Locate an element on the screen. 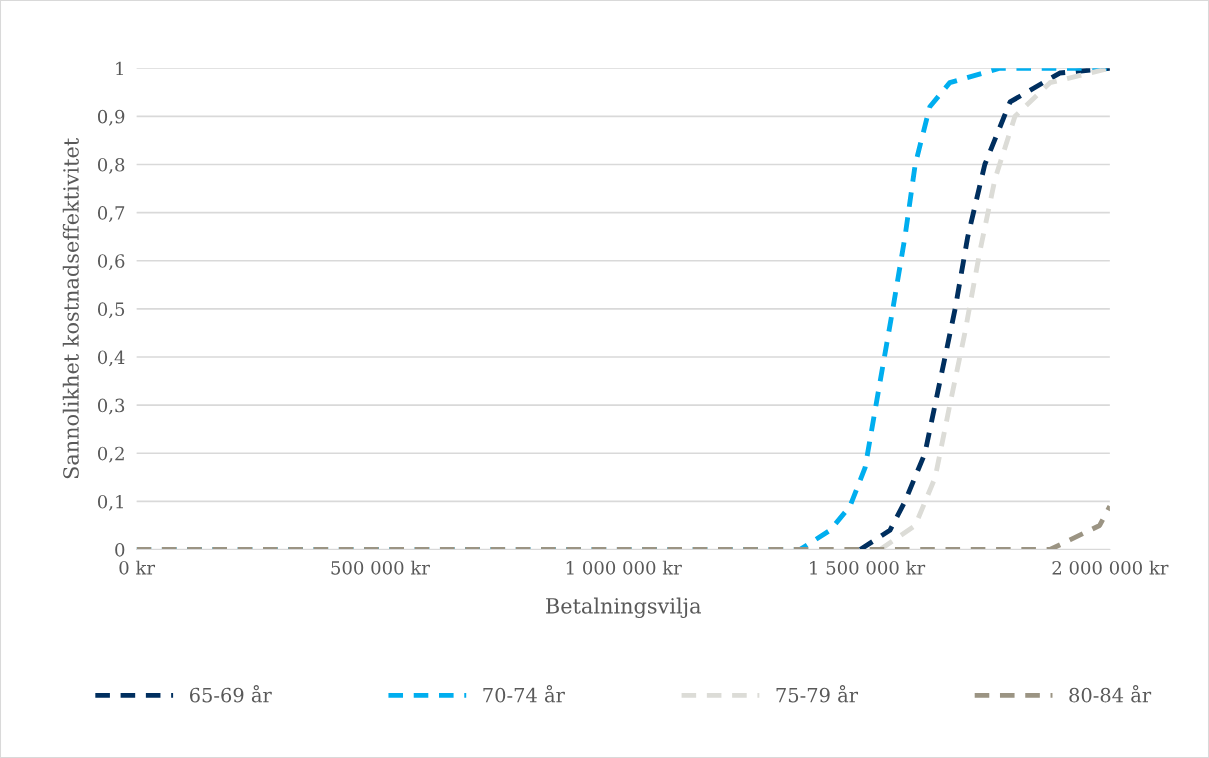  y-axis-title: Sannolikhet kostnadseffektivitet is located at coordinates (70, 308).